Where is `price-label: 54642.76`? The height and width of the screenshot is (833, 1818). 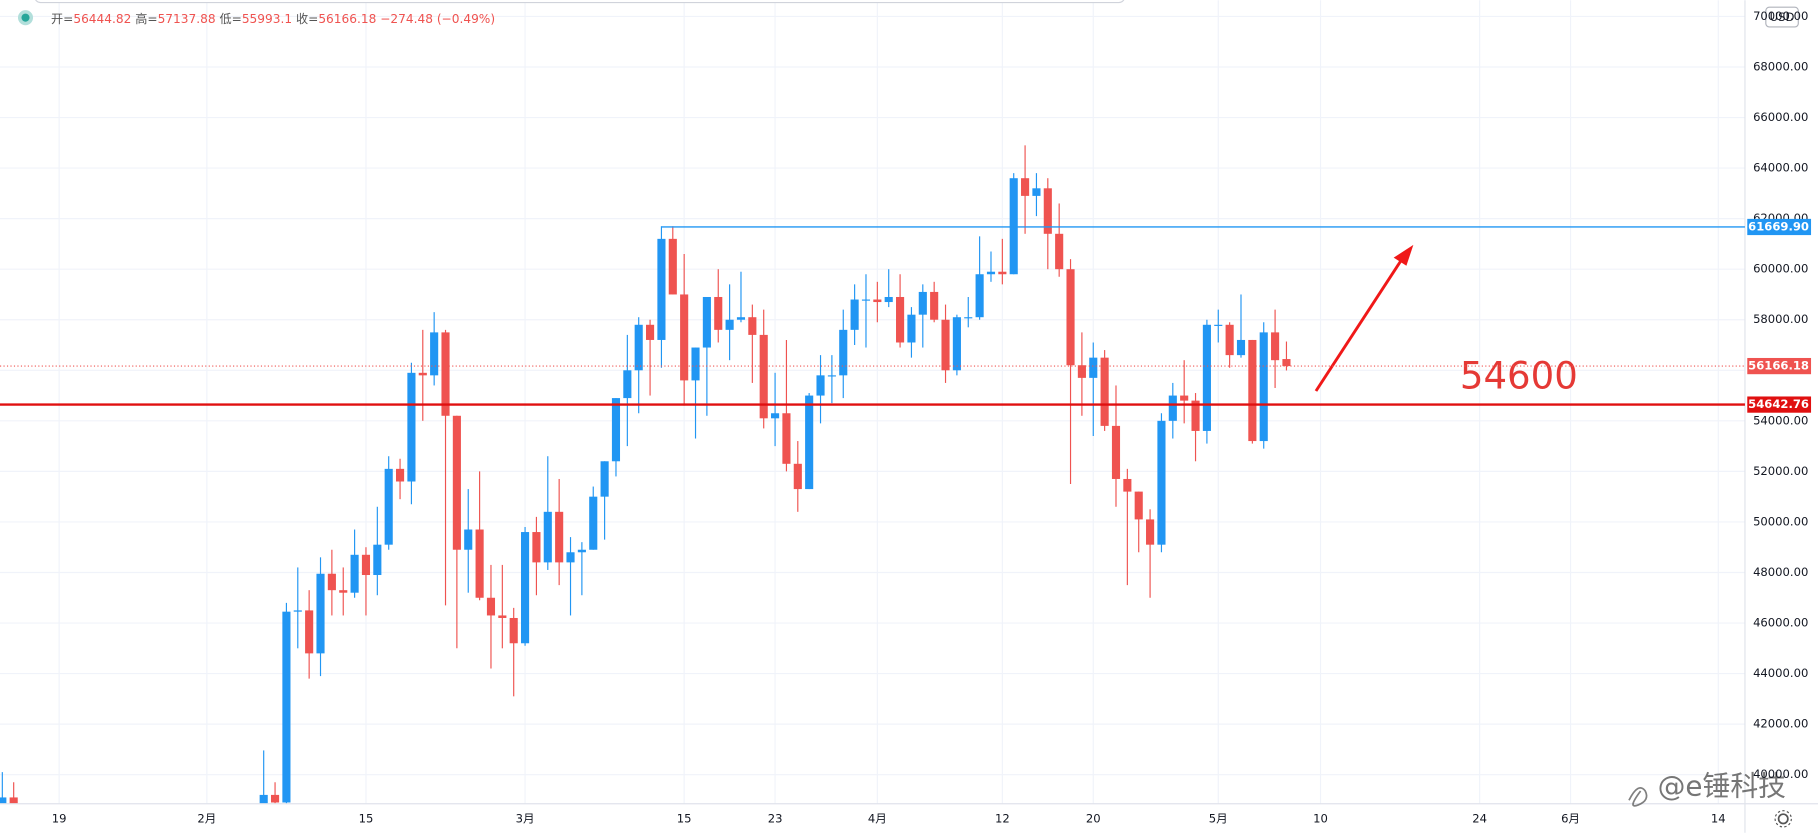
price-label: 54642.76 is located at coordinates (1778, 404).